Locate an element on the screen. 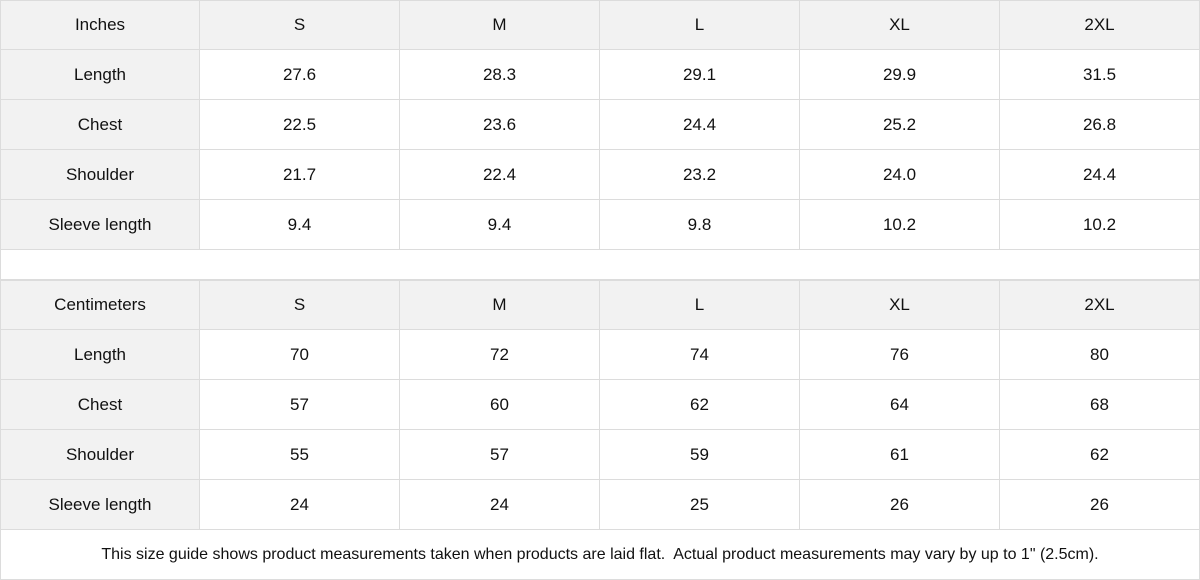  unit-header: Inches is located at coordinates (100, 25).